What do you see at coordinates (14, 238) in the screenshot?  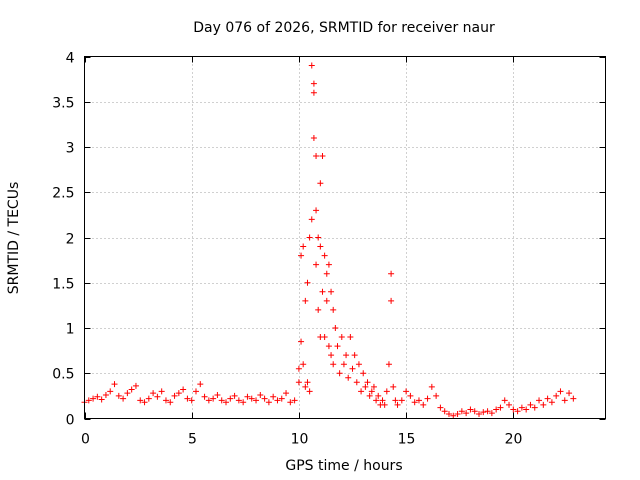 I see `y-axis-label: SRMTID / TECUs` at bounding box center [14, 238].